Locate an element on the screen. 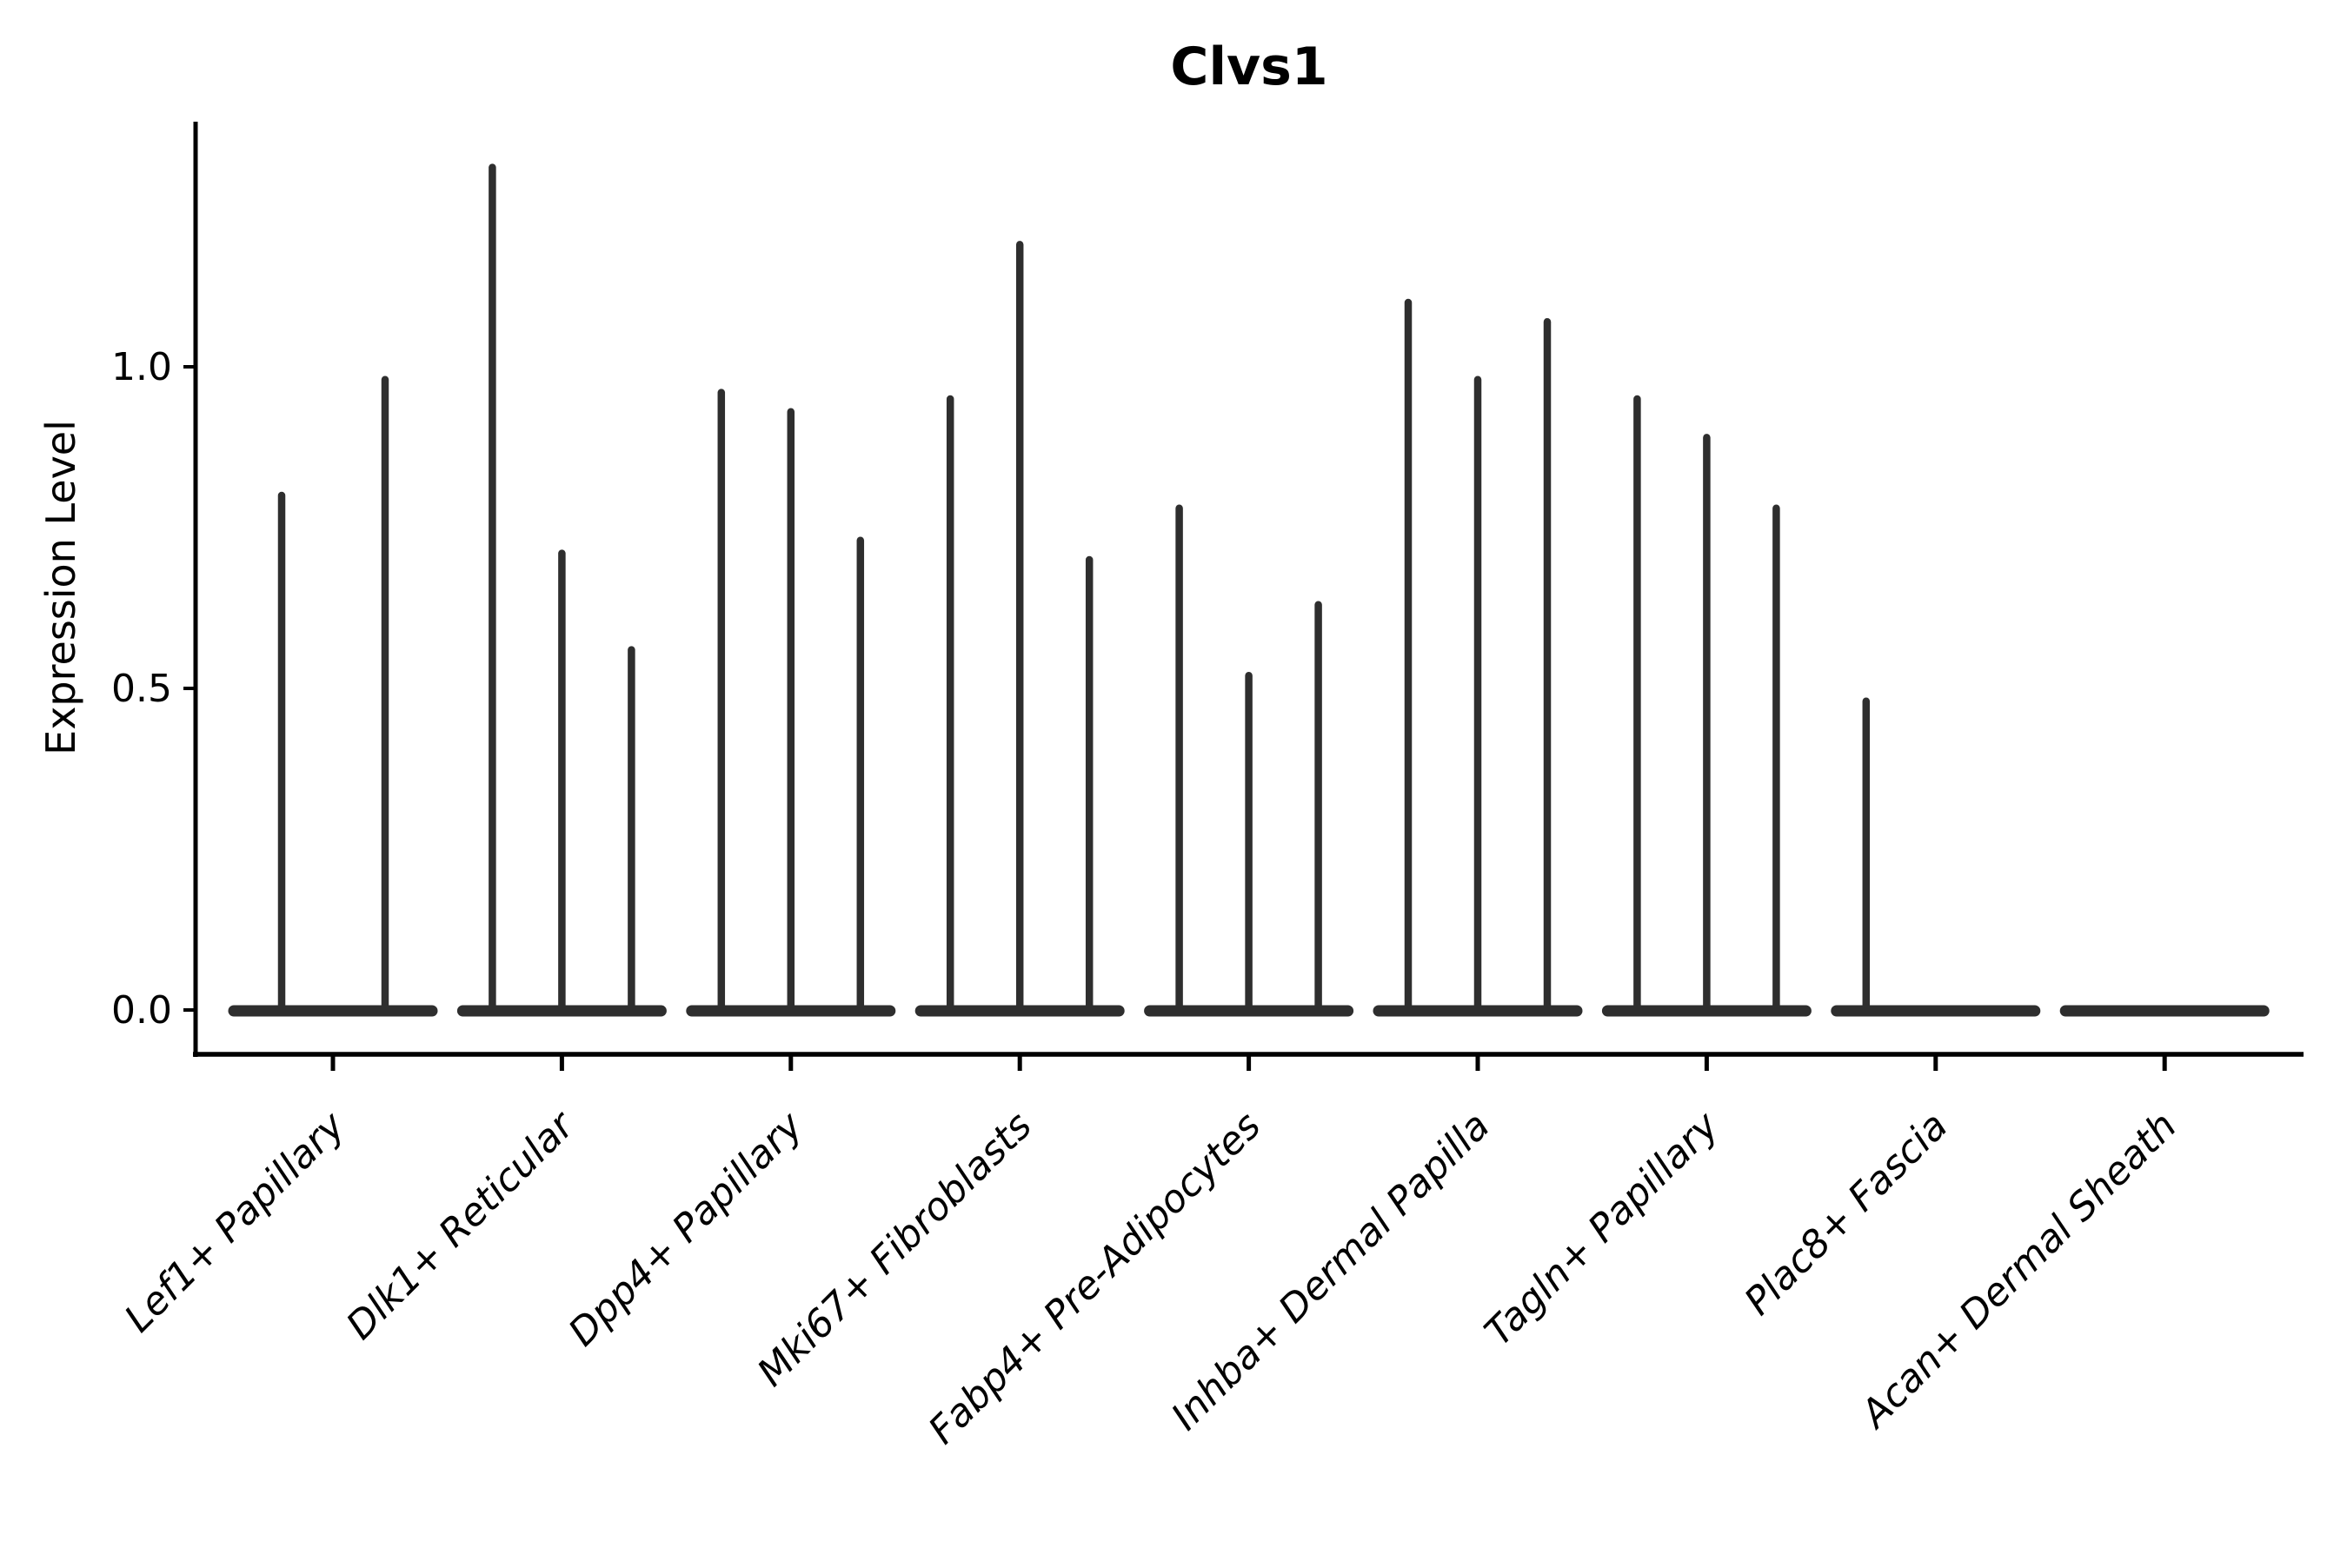  x-tick-label: Lef1+ Papillary is located at coordinates (235, 1222).